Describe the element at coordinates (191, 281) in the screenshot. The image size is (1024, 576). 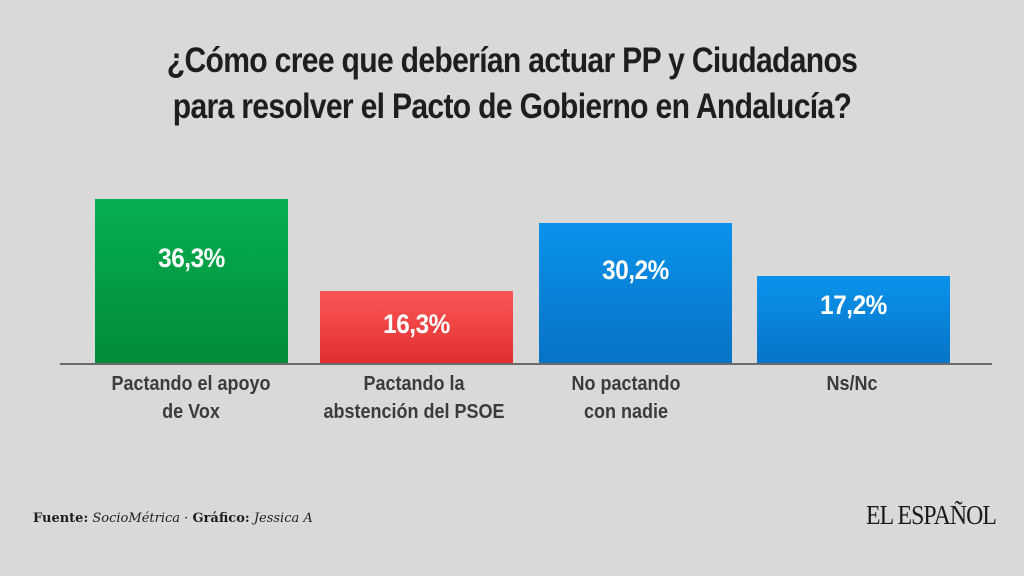
I see `bar-vox: 36,3%` at that location.